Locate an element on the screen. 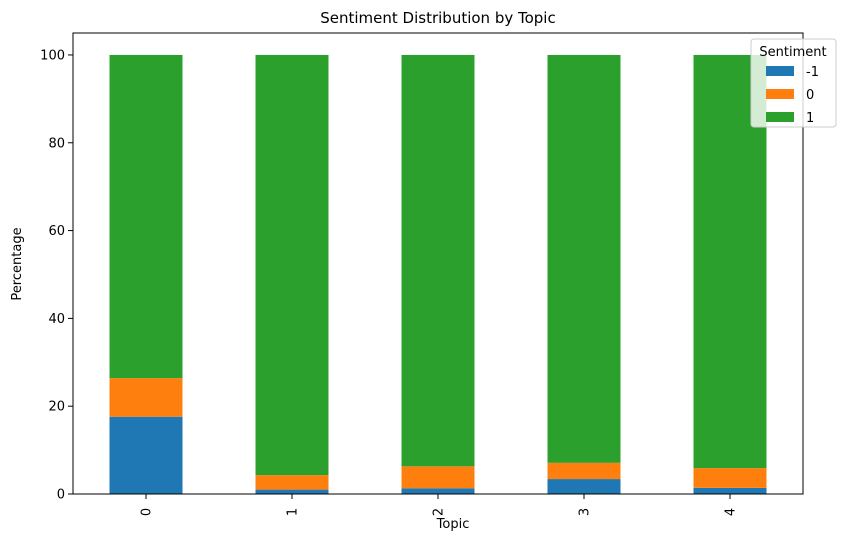 The height and width of the screenshot is (542, 850). y-axis-label: Percentage is located at coordinates (17, 263).